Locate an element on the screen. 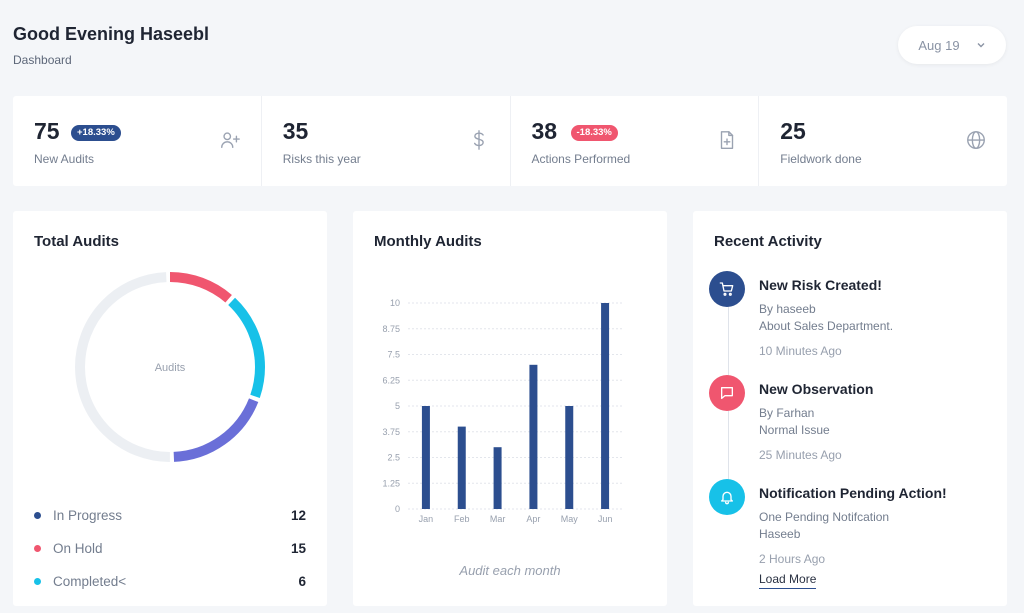  y-tick-label: 2.5 is located at coordinates (393, 458).